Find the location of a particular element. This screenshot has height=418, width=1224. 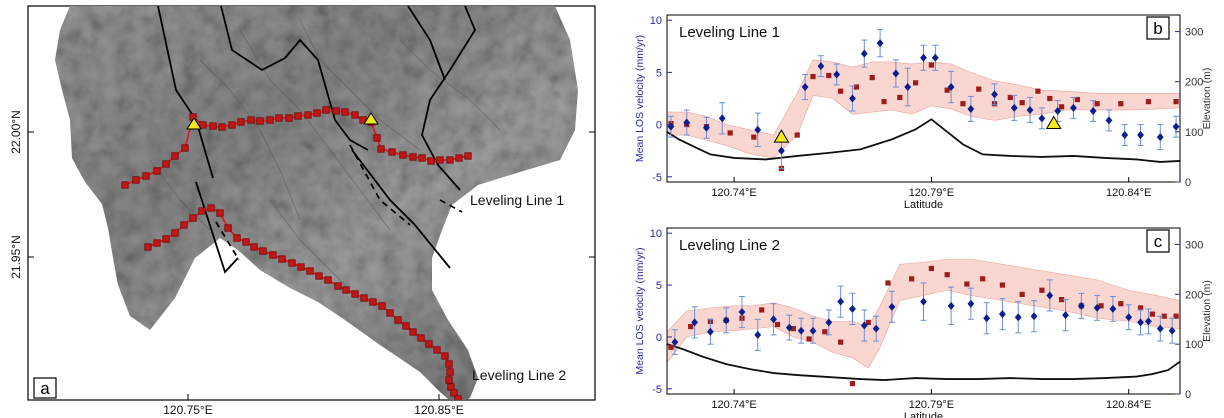

triangle-benchmark-icon is located at coordinates (194, 123).